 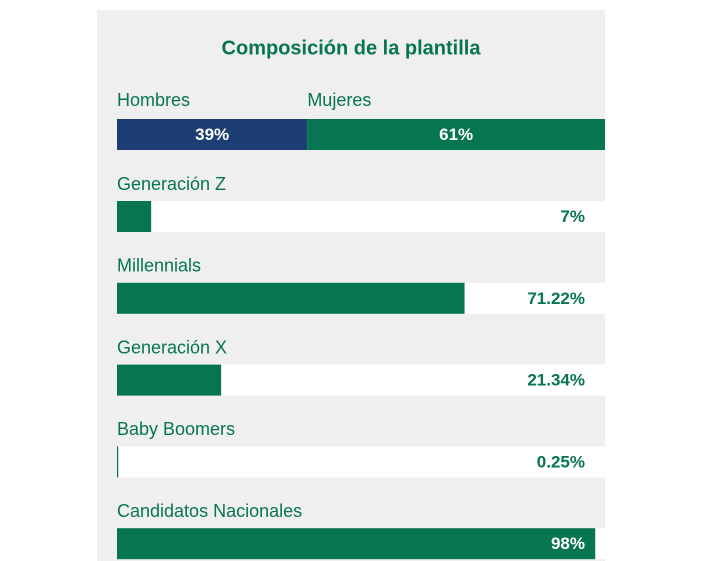 What do you see at coordinates (159, 266) in the screenshot?
I see `category-label: Millennials` at bounding box center [159, 266].